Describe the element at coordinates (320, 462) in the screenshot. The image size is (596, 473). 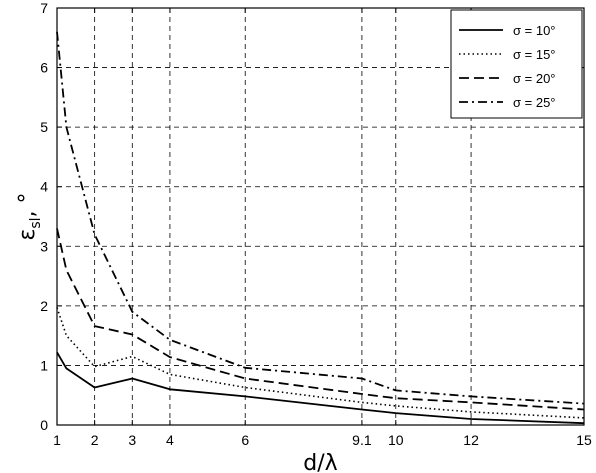
I see `x-axis-title: d/λ` at that location.